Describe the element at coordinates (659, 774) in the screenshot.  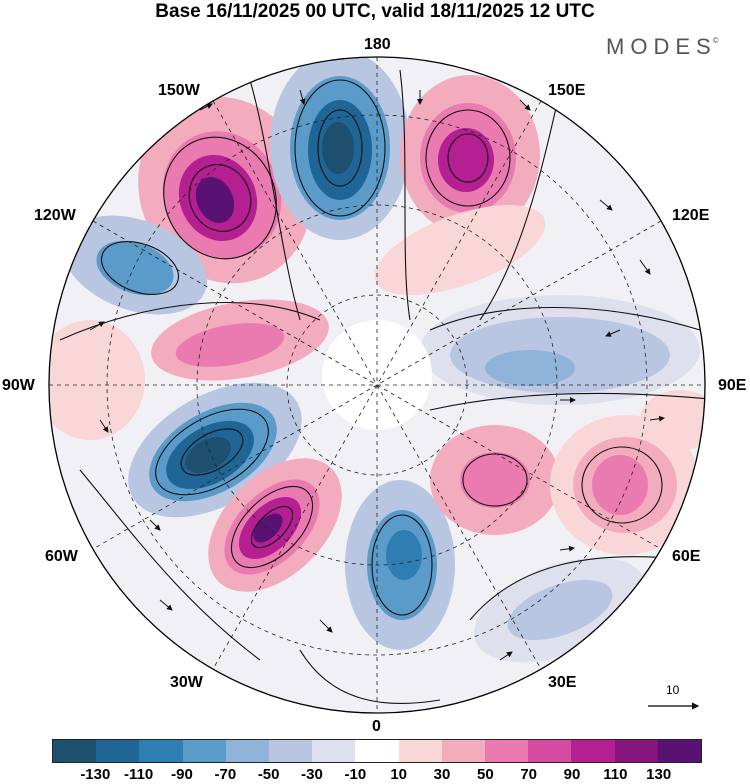
I see `colorbar-tick-label: 130` at that location.